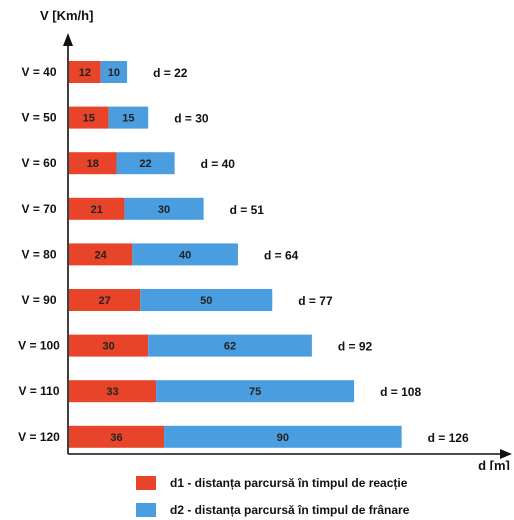 This screenshot has width=514, height=520. What do you see at coordinates (506, 454) in the screenshot?
I see `x-axis-arrow` at bounding box center [506, 454].